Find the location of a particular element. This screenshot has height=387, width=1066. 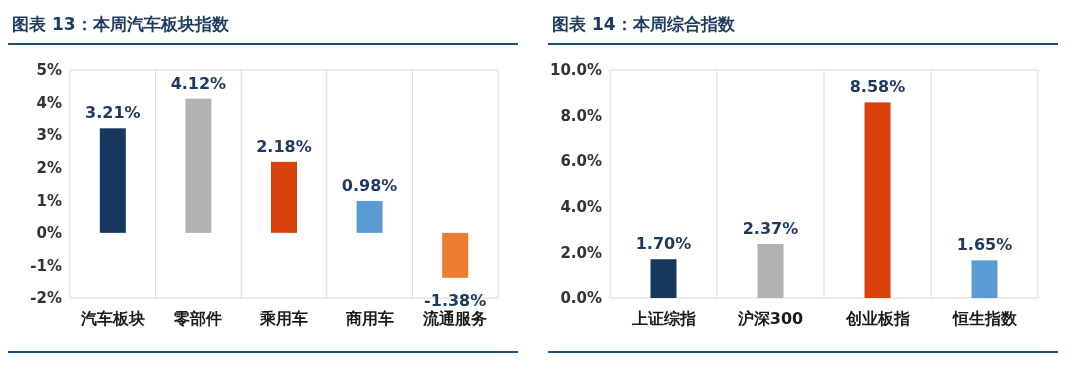

data-label: 4.12% is located at coordinates (198, 83).